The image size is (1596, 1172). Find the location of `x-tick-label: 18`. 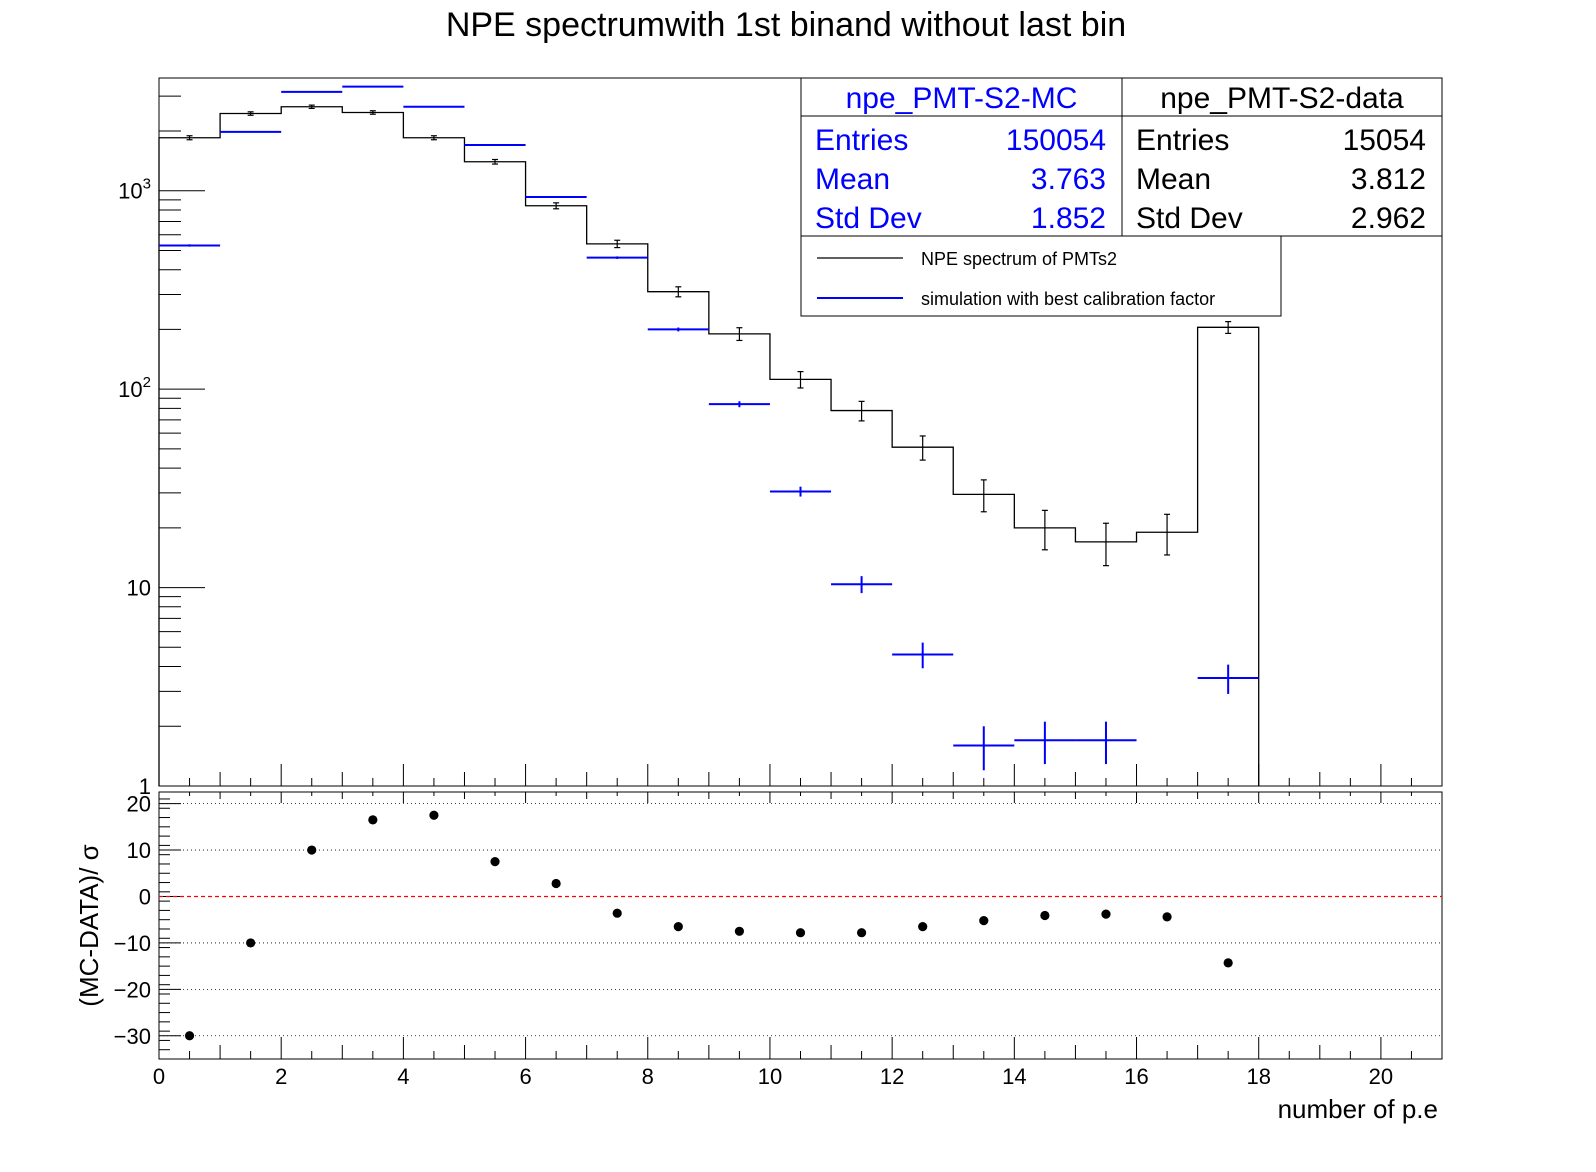

x-tick-label: 18 is located at coordinates (1258, 1076).